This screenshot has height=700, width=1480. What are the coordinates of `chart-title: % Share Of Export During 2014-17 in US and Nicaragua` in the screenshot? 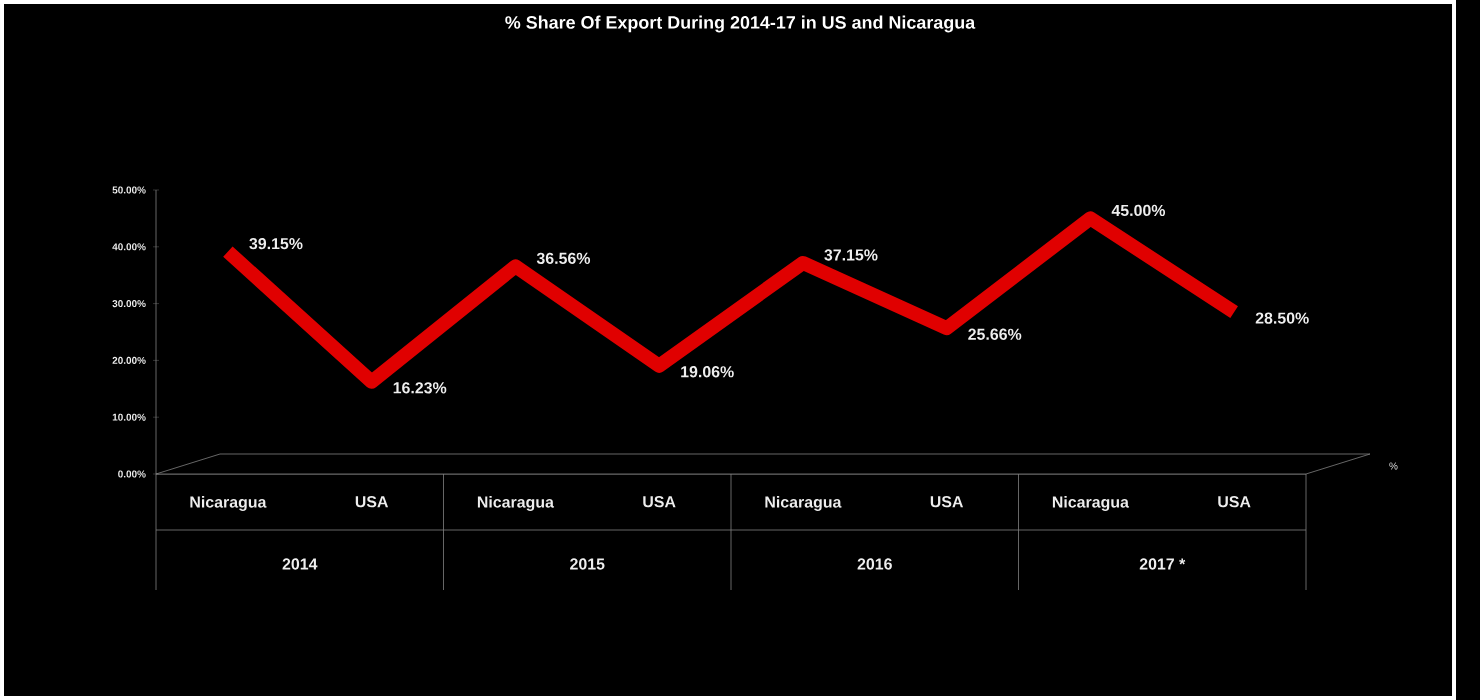 It's located at (740, 24).